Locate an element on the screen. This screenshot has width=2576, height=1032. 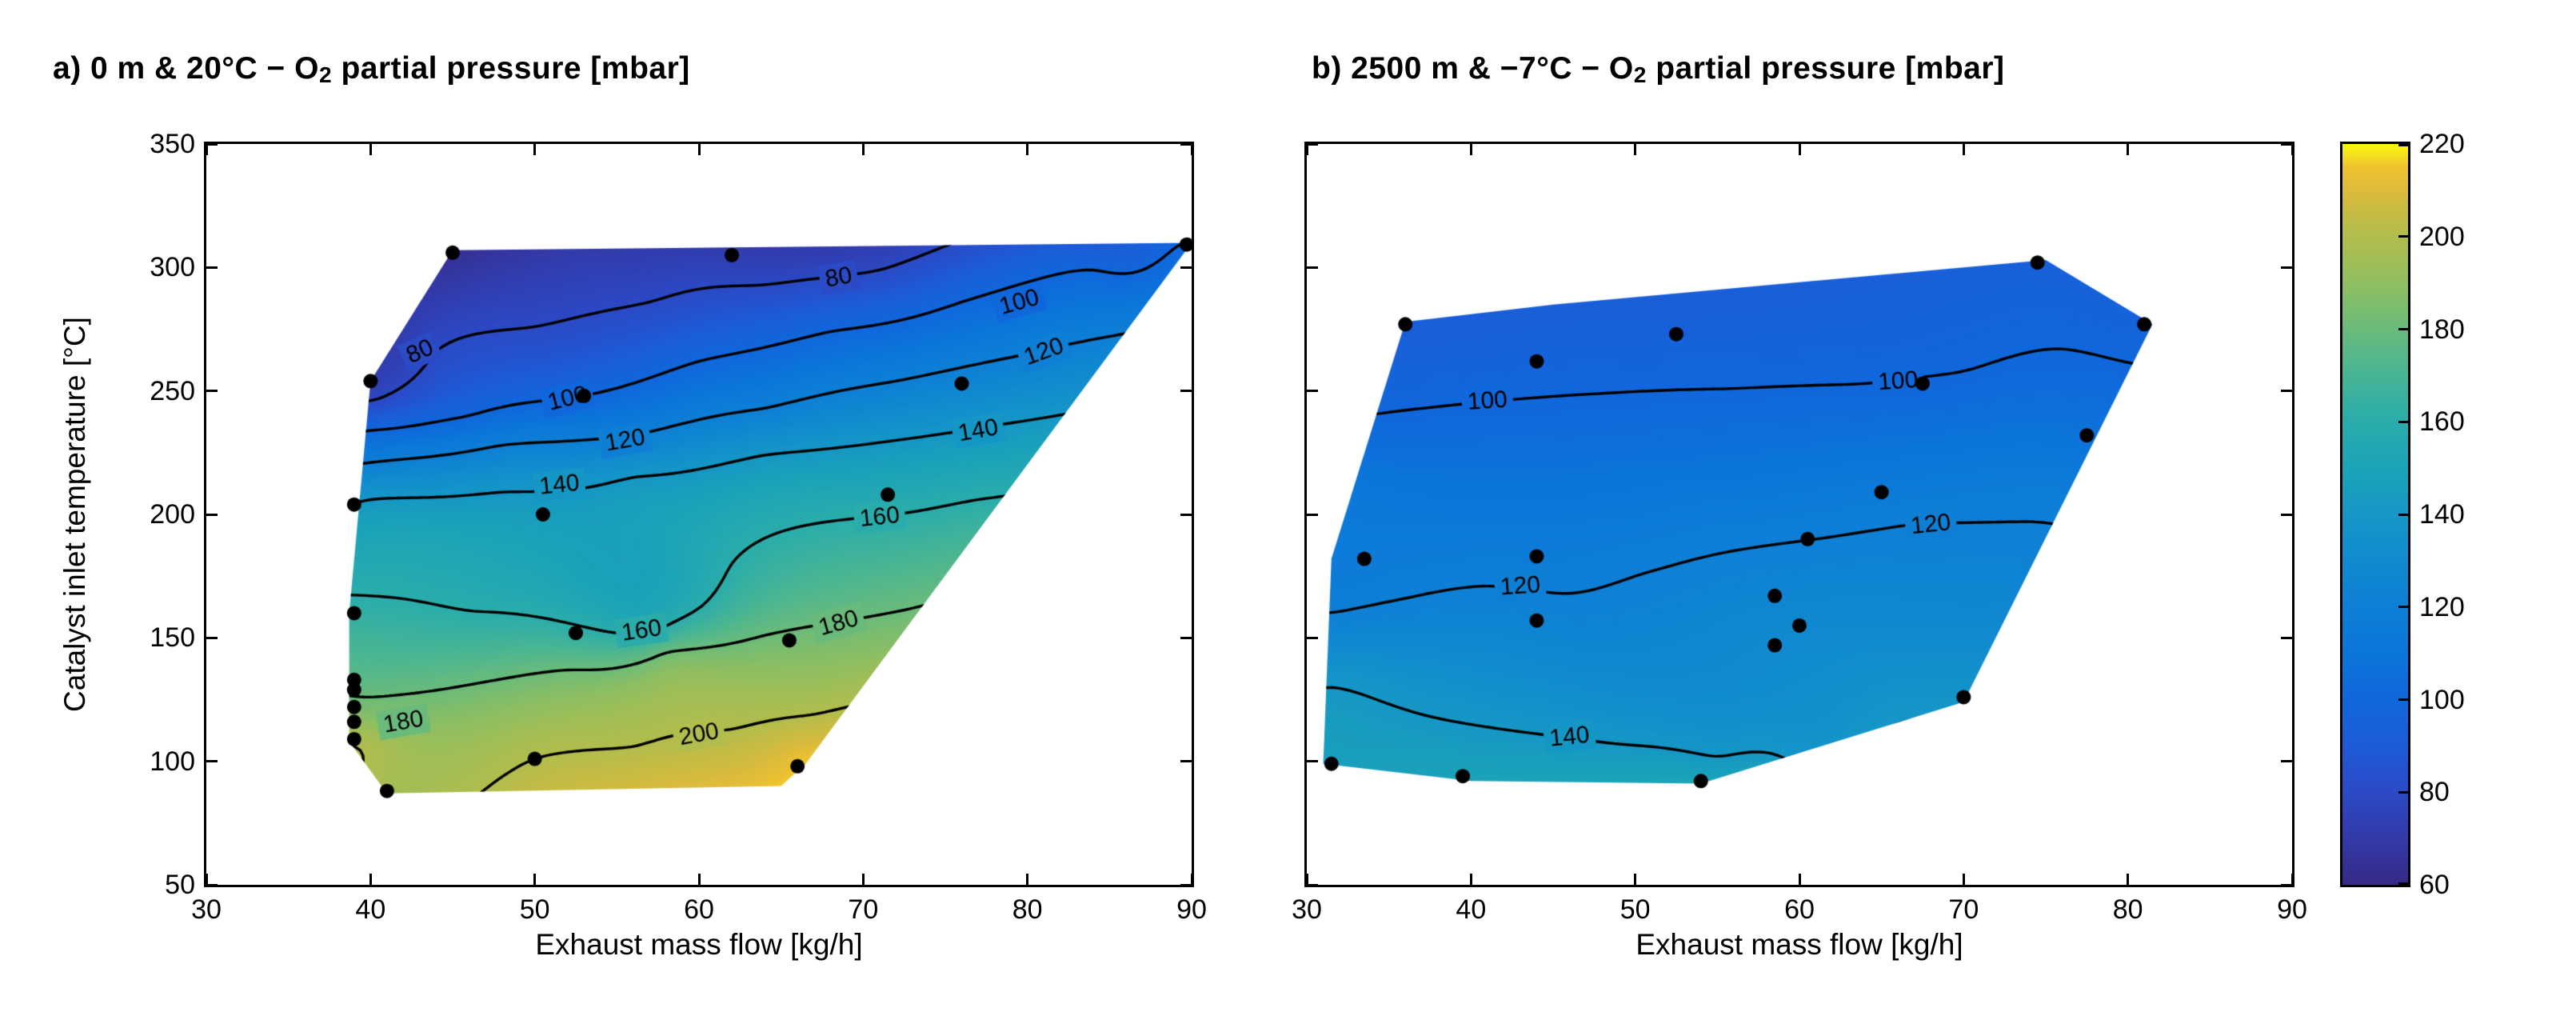
plot-a-title-suffix: partial pressure [mbar] is located at coordinates (511, 68).